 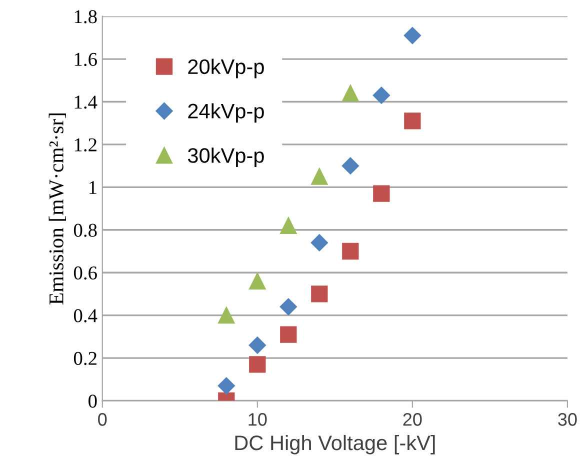 I want to click on y-tick-label: 1.8, so click(x=85, y=17).